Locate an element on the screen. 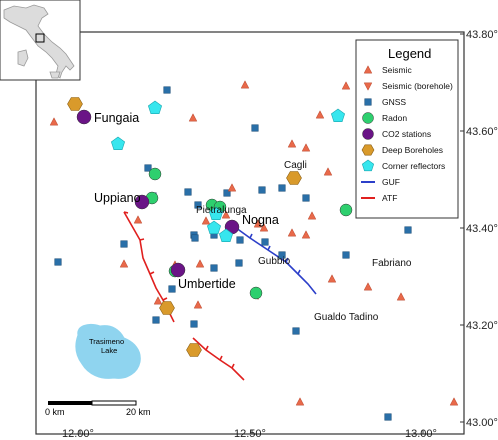 The height and width of the screenshot is (440, 498). place-fungaia: Fungaia is located at coordinates (116, 118).